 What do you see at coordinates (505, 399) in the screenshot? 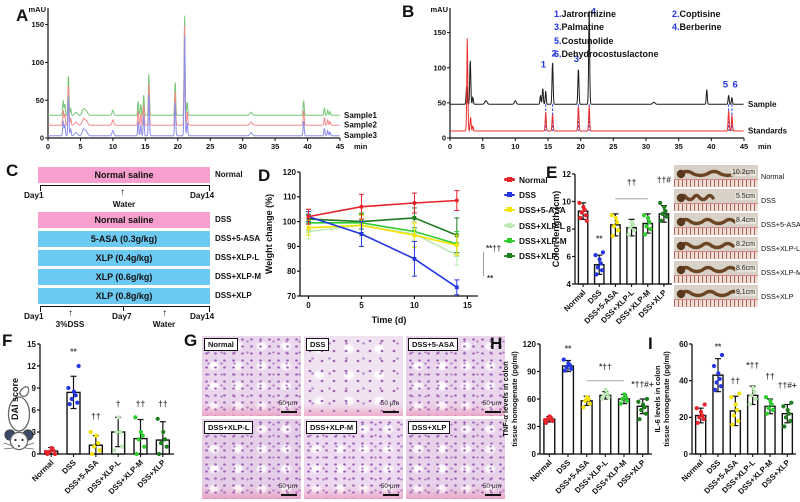
I see `svg-text: TNF-α levels in colon` at bounding box center [505, 399].